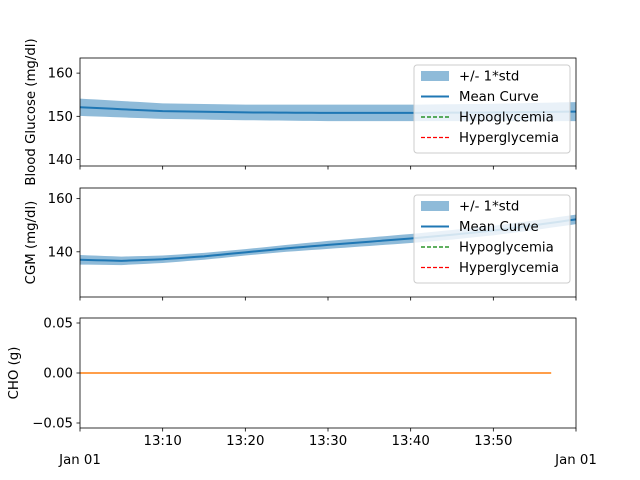 The image size is (640, 480). What do you see at coordinates (411, 441) in the screenshot?
I see `x-tick-label: 13:40` at bounding box center [411, 441].